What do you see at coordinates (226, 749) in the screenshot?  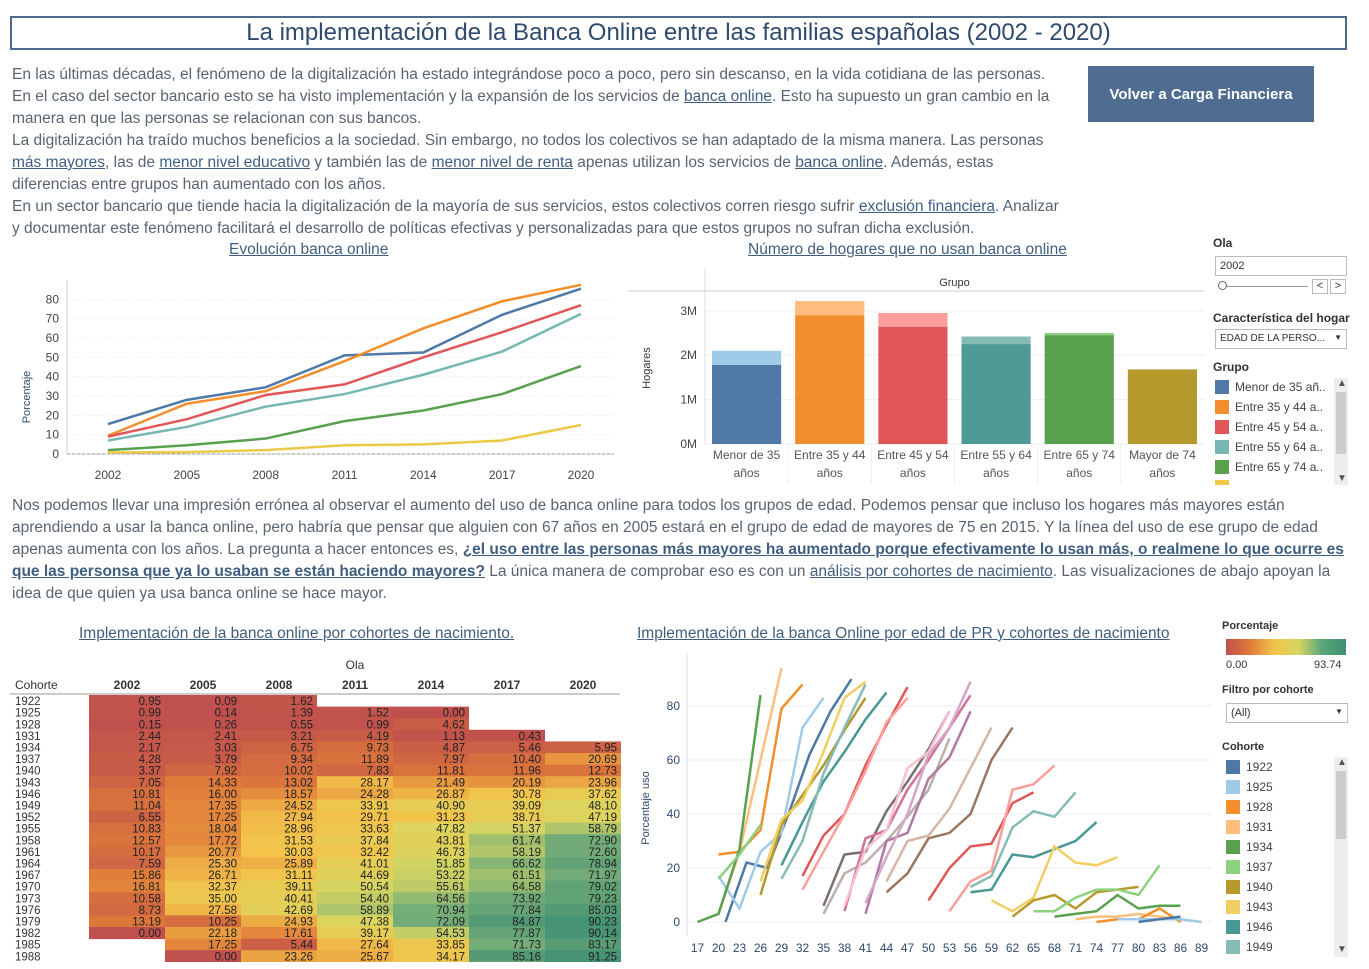 I see `cell-value: 3.03` at bounding box center [226, 749].